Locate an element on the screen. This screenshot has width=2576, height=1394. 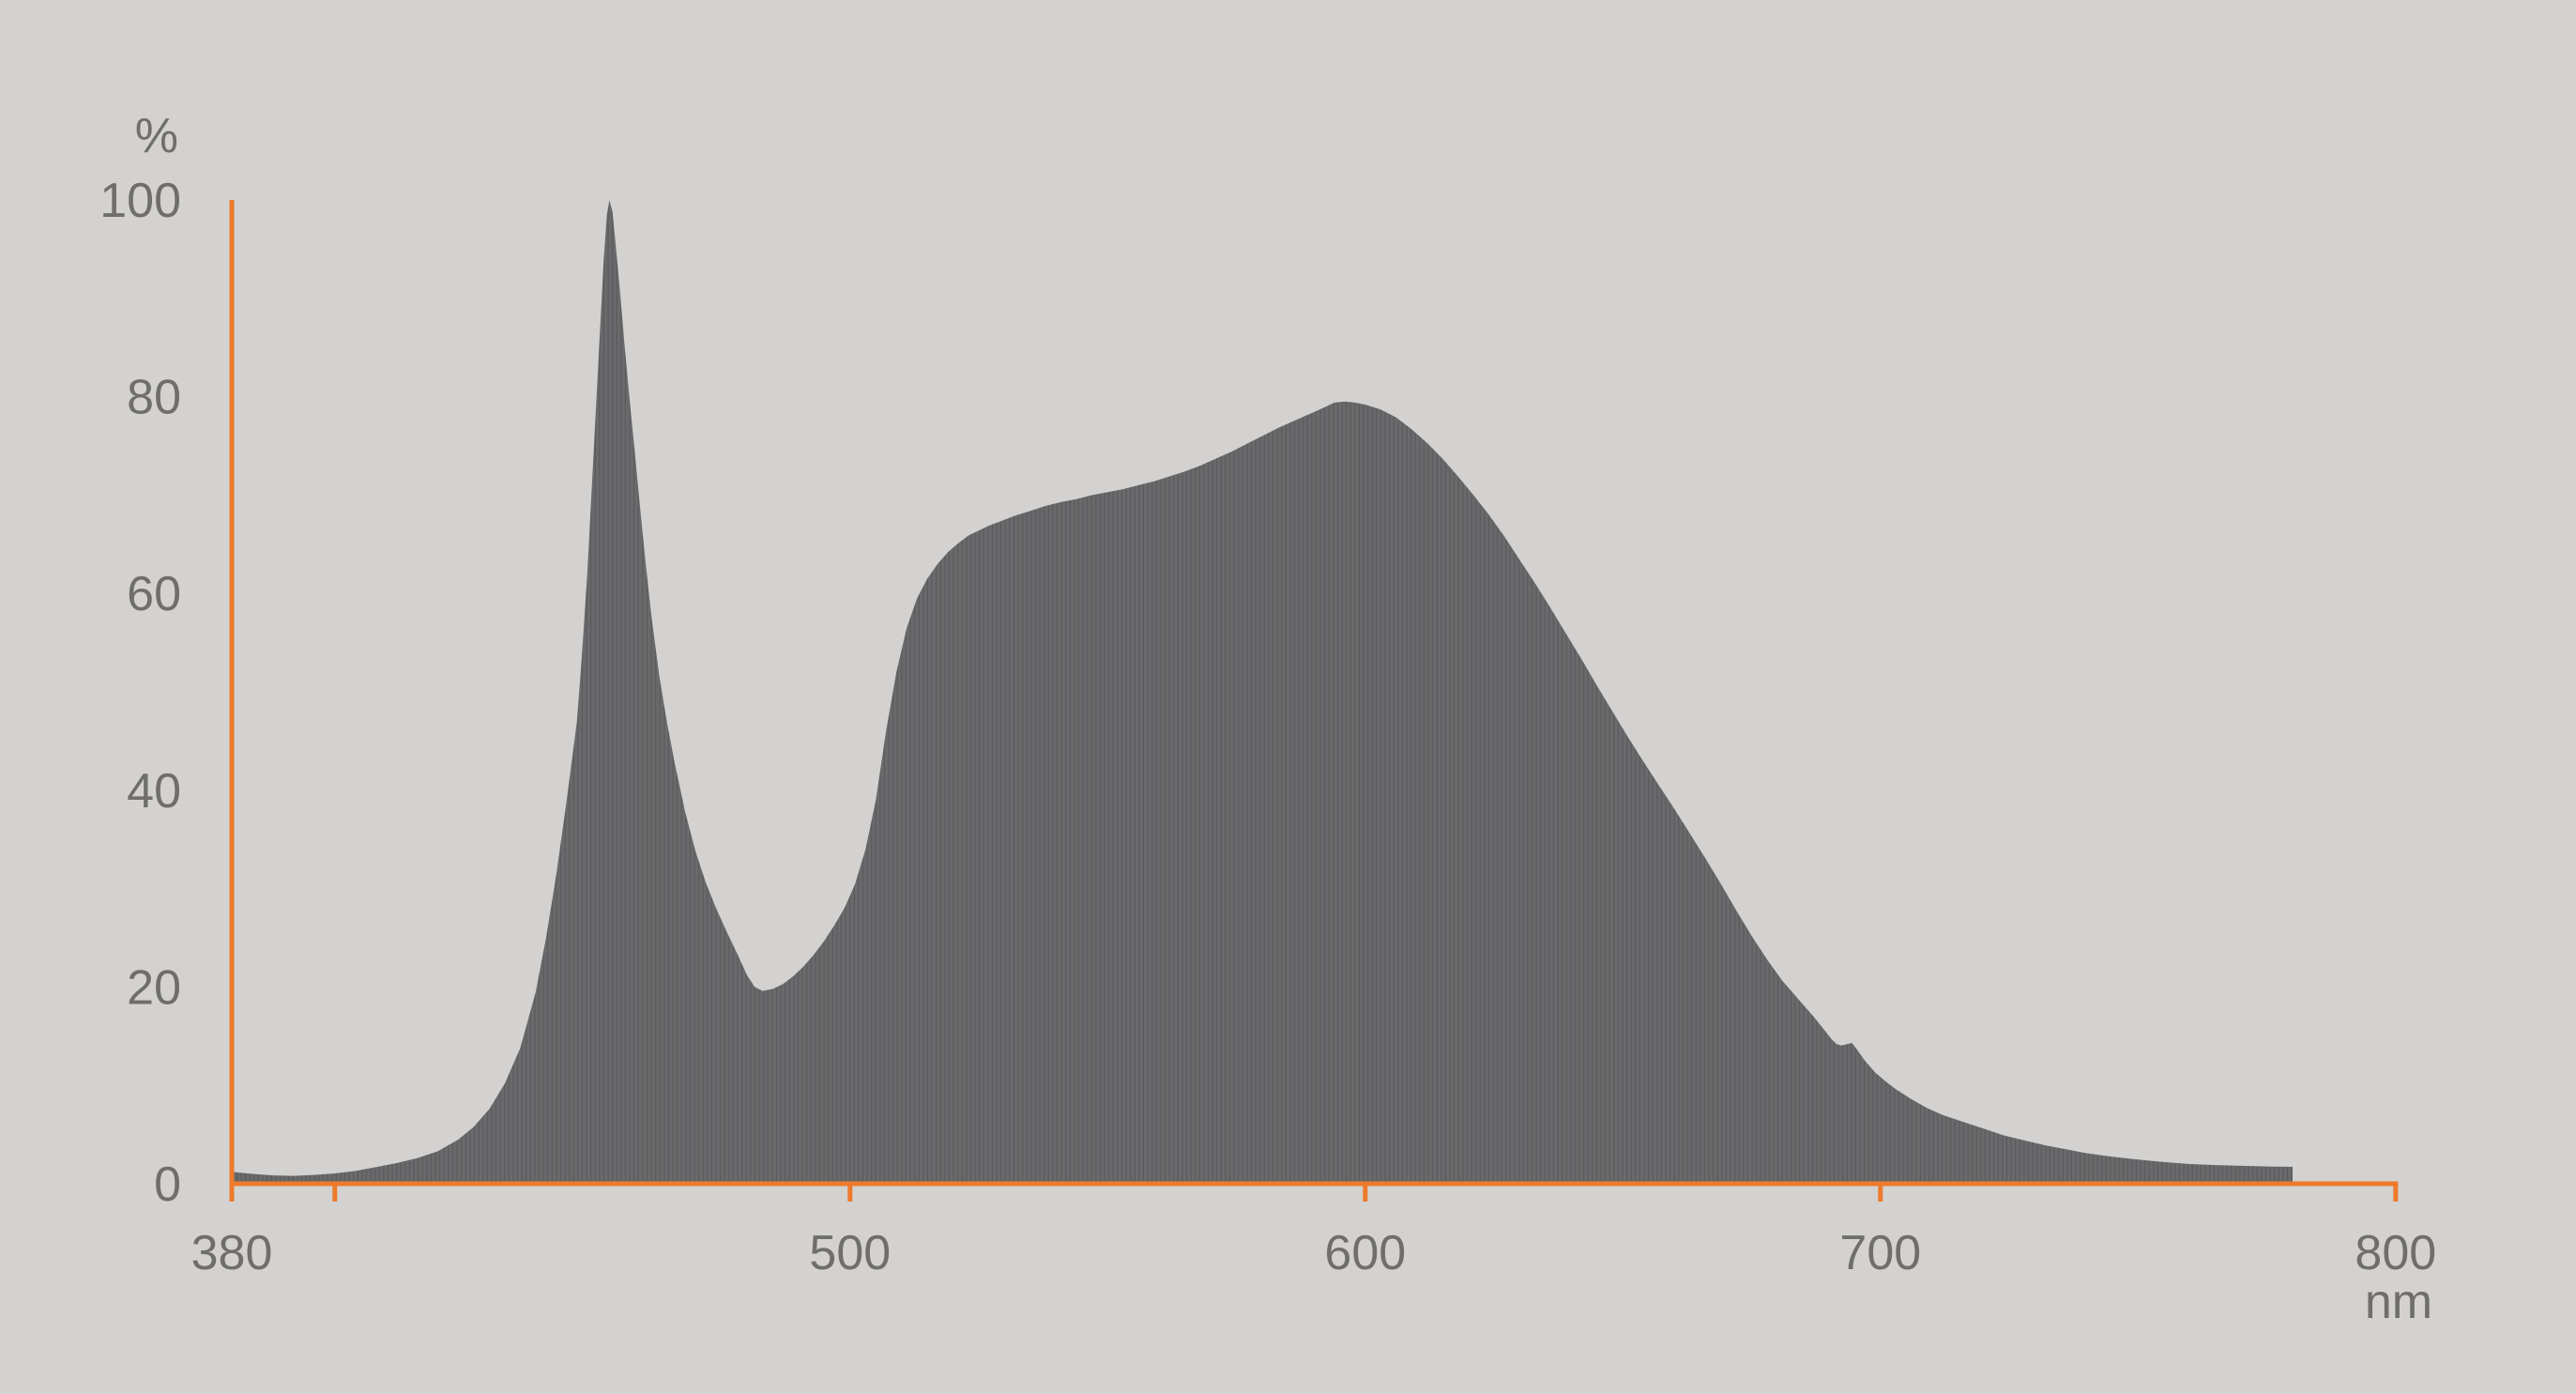
y-tick-label-20: 20 is located at coordinates (154, 987).